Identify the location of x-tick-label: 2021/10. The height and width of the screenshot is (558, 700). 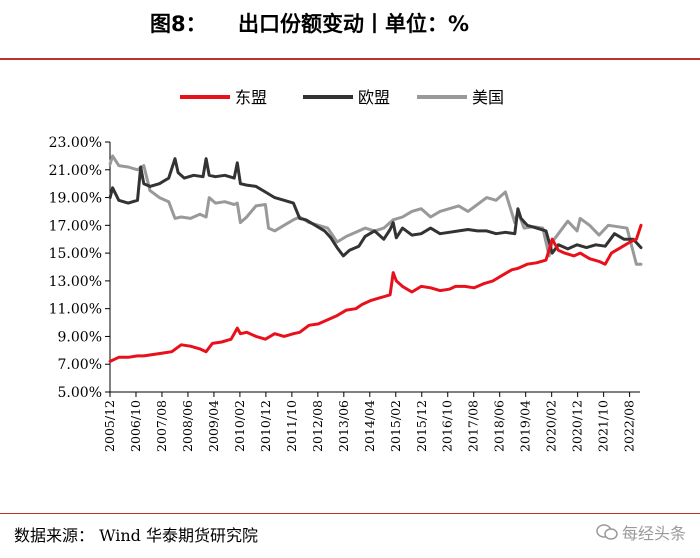
(603, 426).